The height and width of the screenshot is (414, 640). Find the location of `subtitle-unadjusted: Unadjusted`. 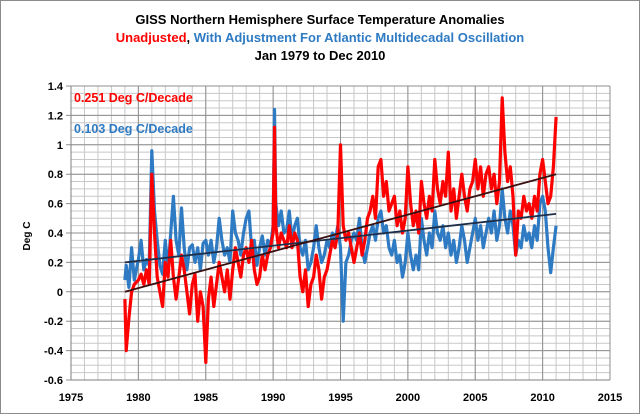

subtitle-unadjusted: Unadjusted is located at coordinates (151, 37).